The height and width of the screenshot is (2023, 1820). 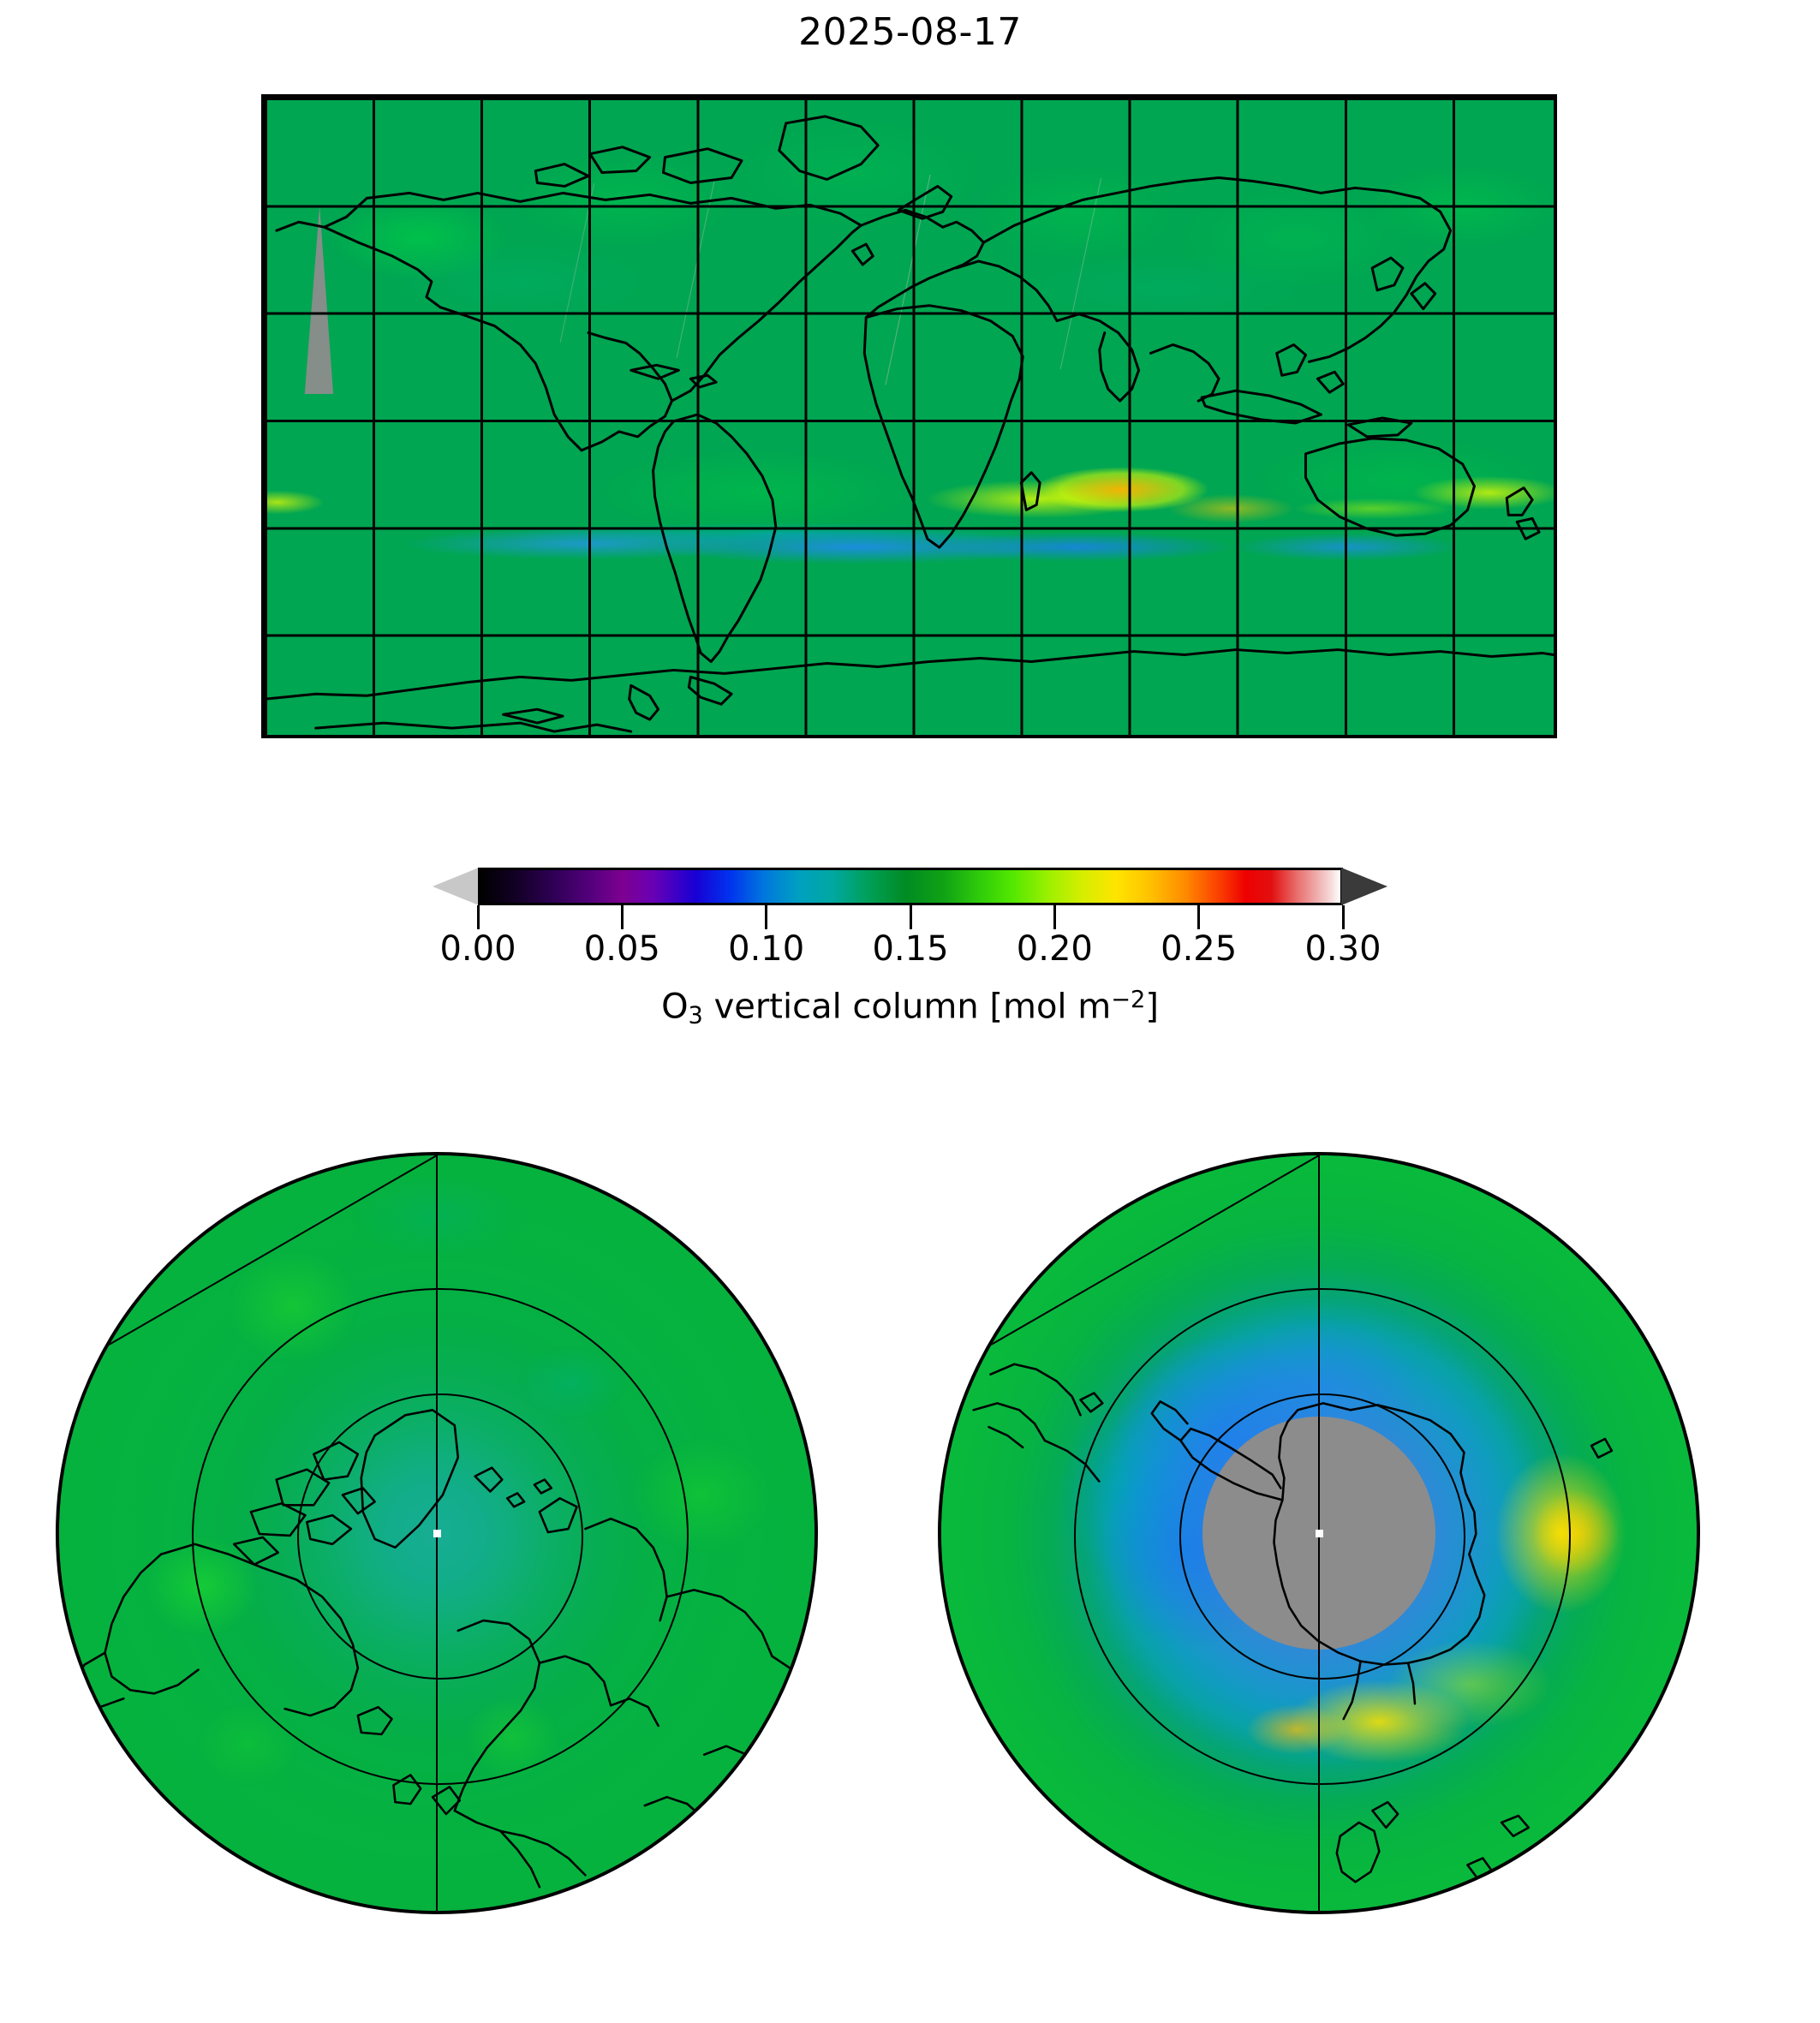 I want to click on colorbar-axis-label-middle: vertical column [mol m, so click(x=907, y=1007).